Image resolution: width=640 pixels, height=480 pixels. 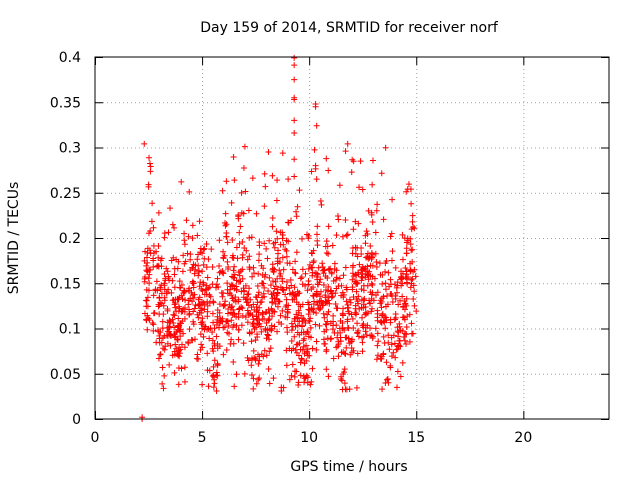 I want to click on x-axis-label: GPS time / hours, so click(x=348, y=467).